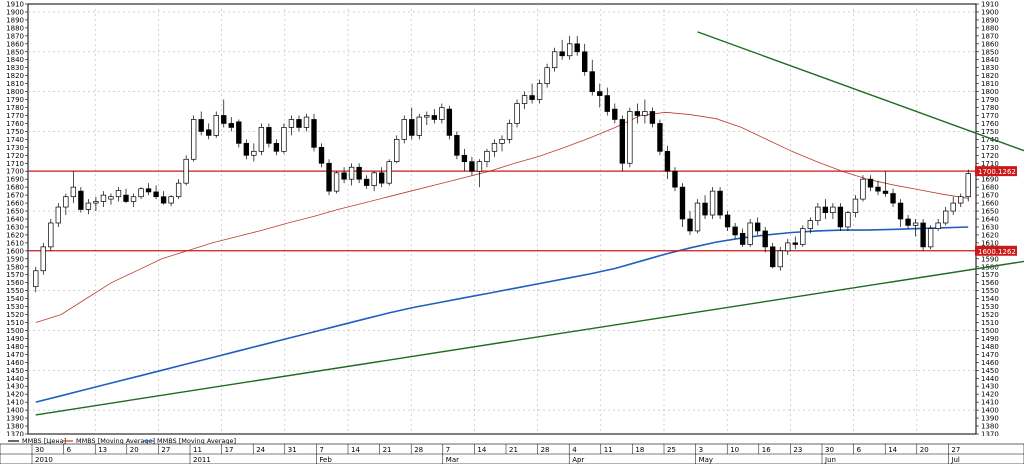 Image resolution: width=1024 pixels, height=464 pixels. What do you see at coordinates (990, 275) in the screenshot?
I see `y-tick-label-right: 1570` at bounding box center [990, 275].